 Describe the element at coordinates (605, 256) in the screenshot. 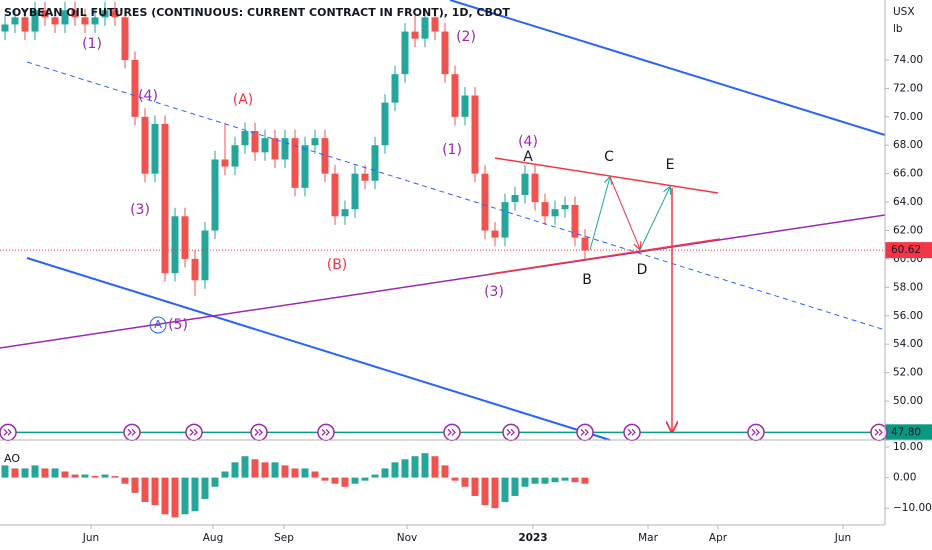

I see `triangle-lower` at that location.